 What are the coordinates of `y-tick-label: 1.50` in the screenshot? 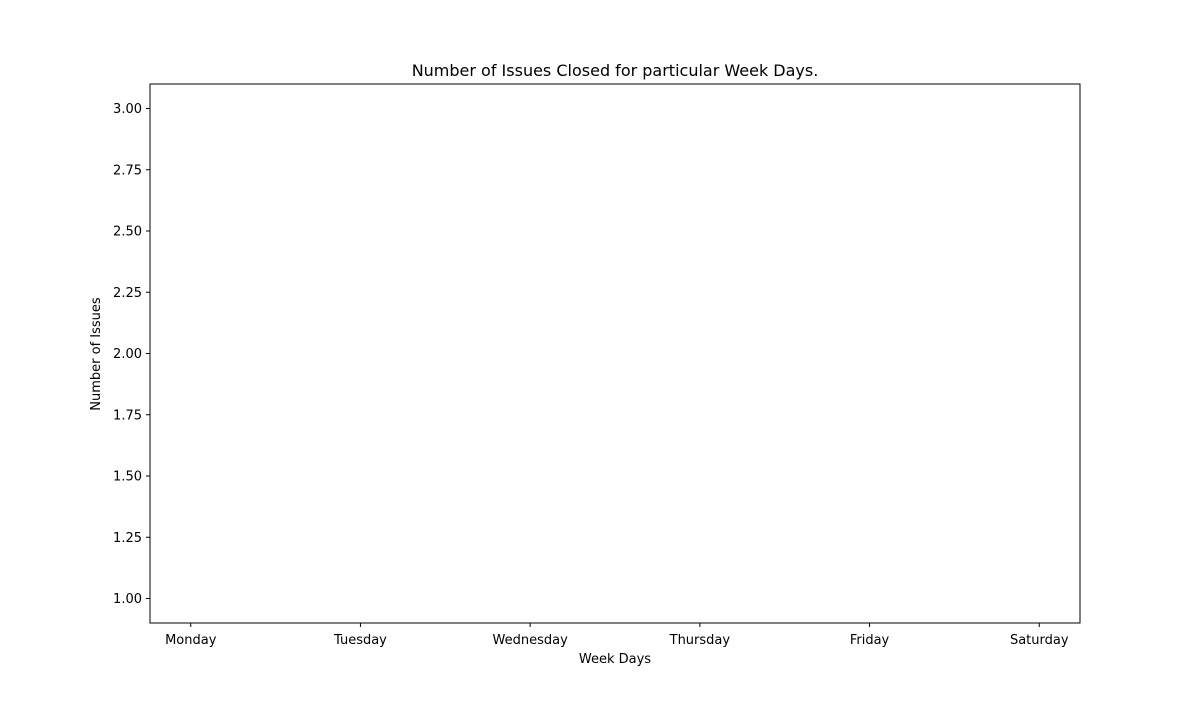 It's located at (127, 477).